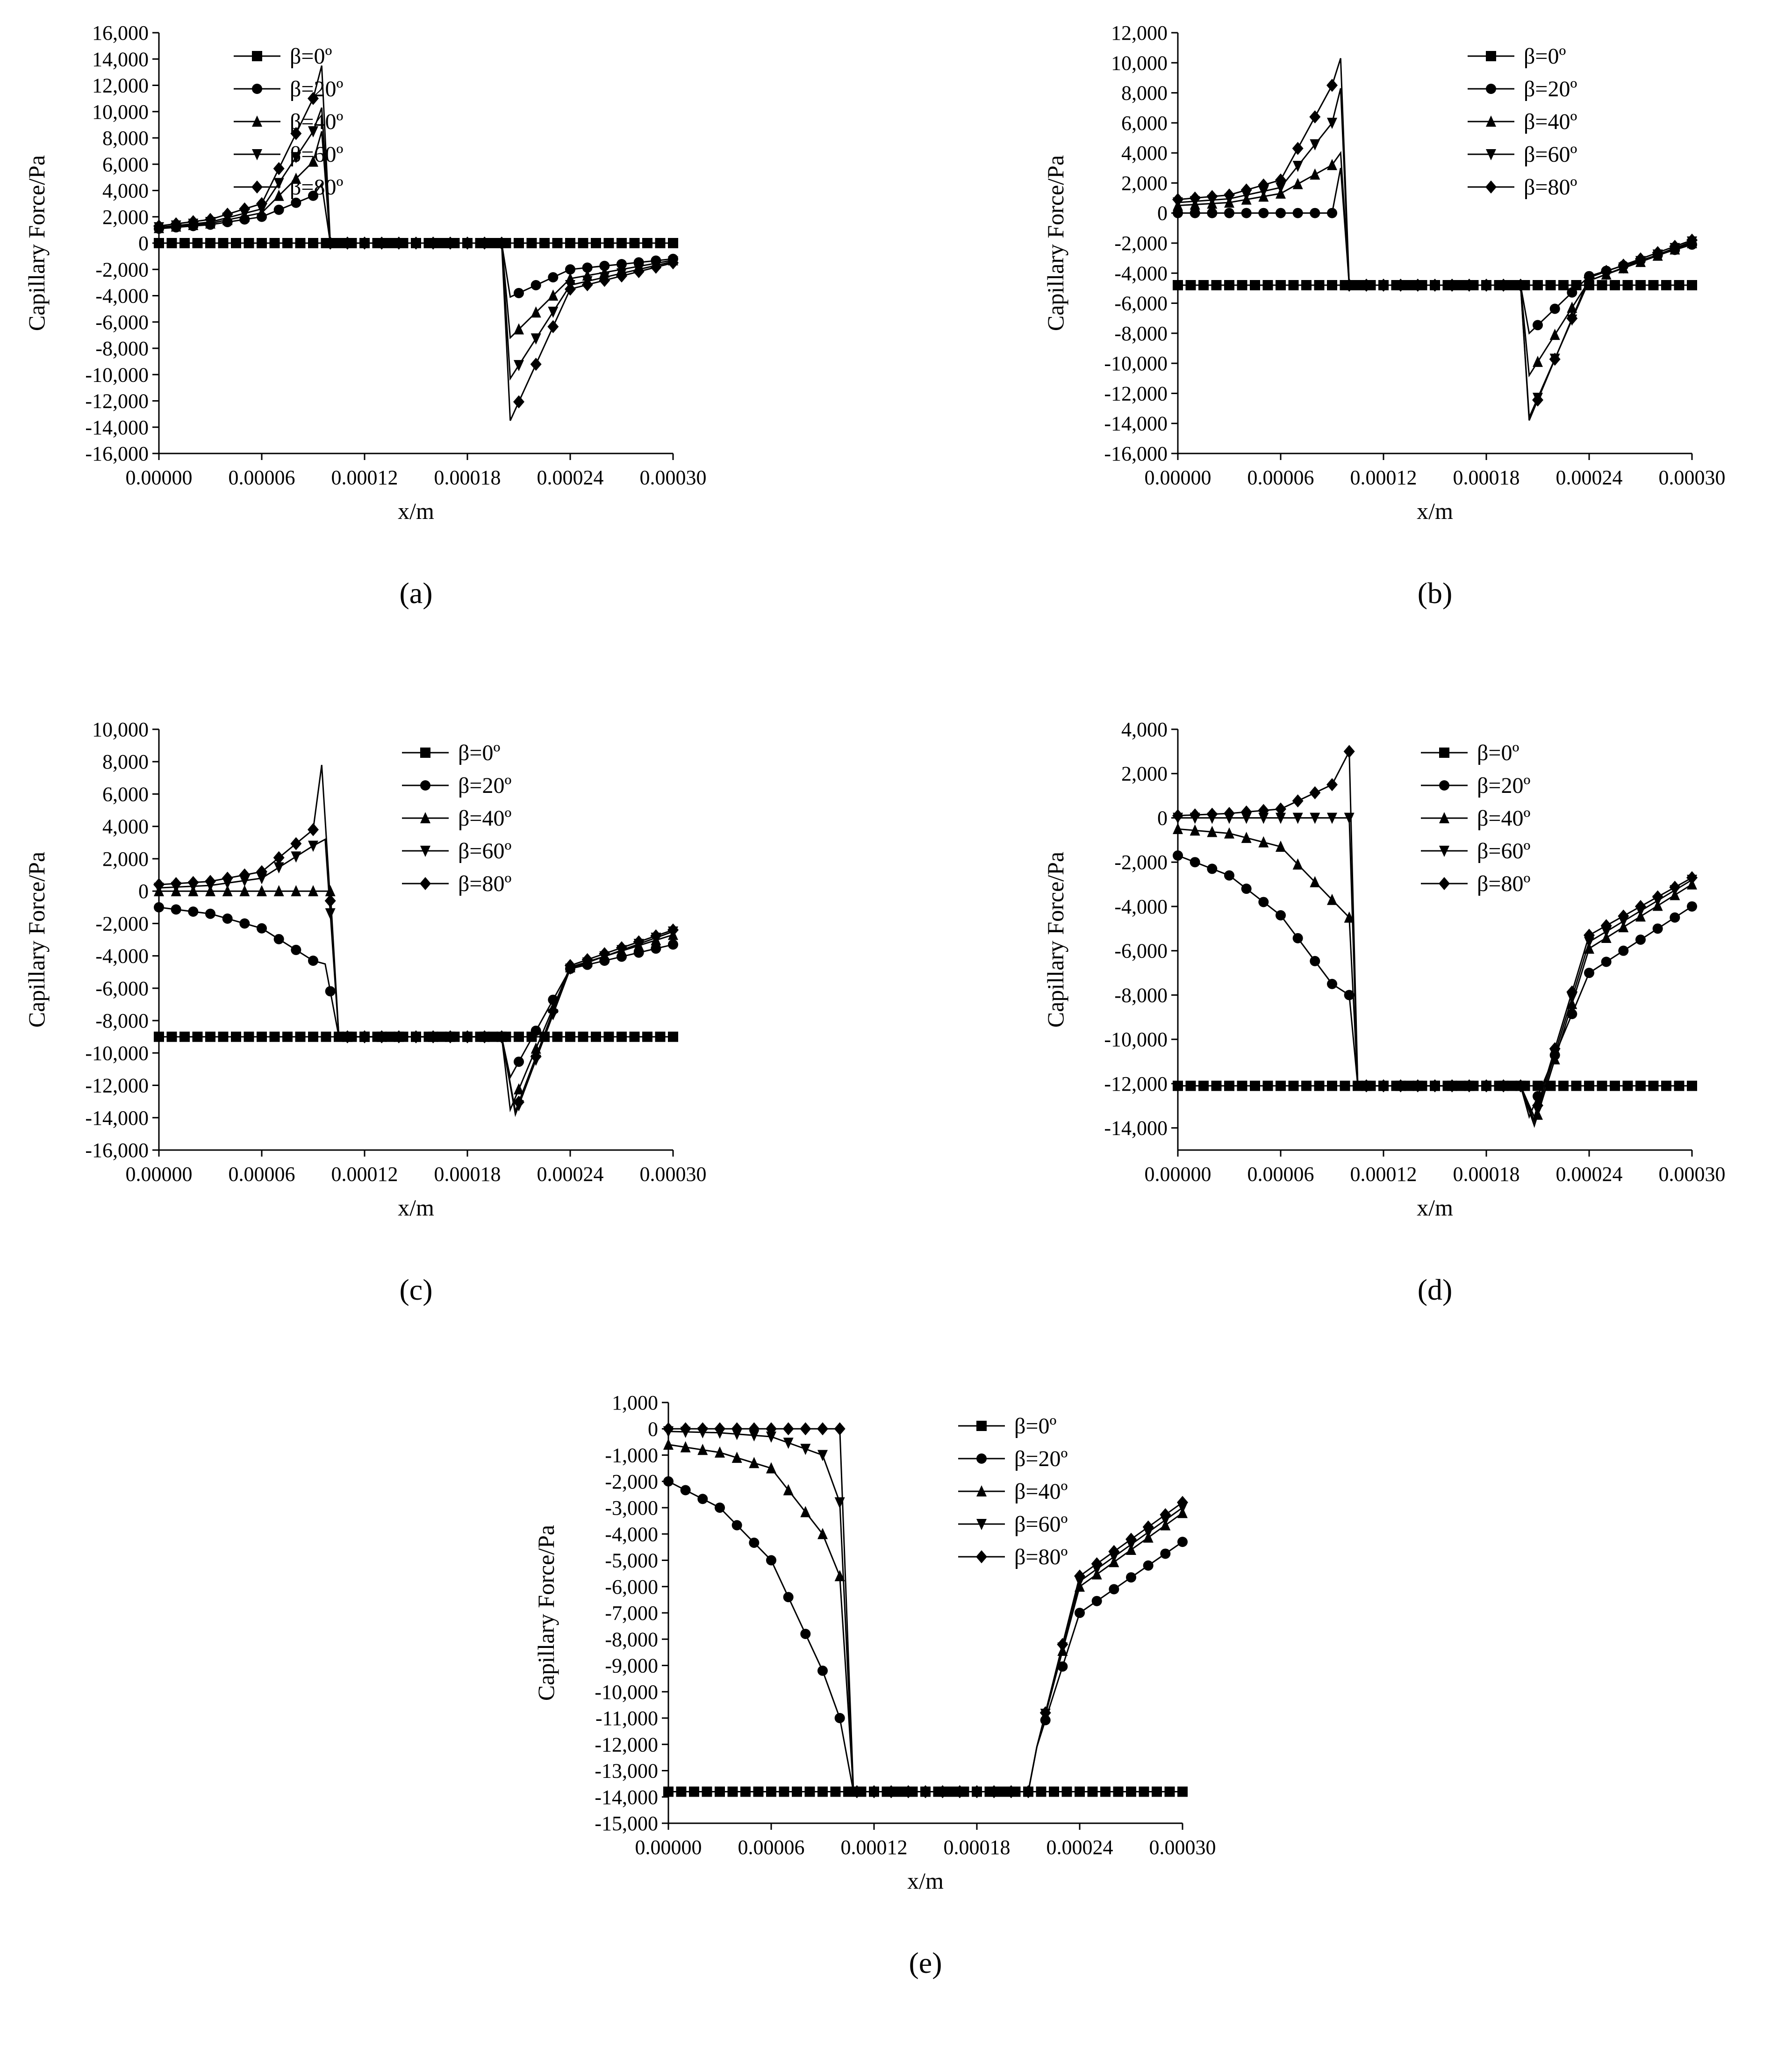 The height and width of the screenshot is (2057, 1792). Describe the element at coordinates (1144, 183) in the screenshot. I see `y-tick-label: 2,000` at that location.